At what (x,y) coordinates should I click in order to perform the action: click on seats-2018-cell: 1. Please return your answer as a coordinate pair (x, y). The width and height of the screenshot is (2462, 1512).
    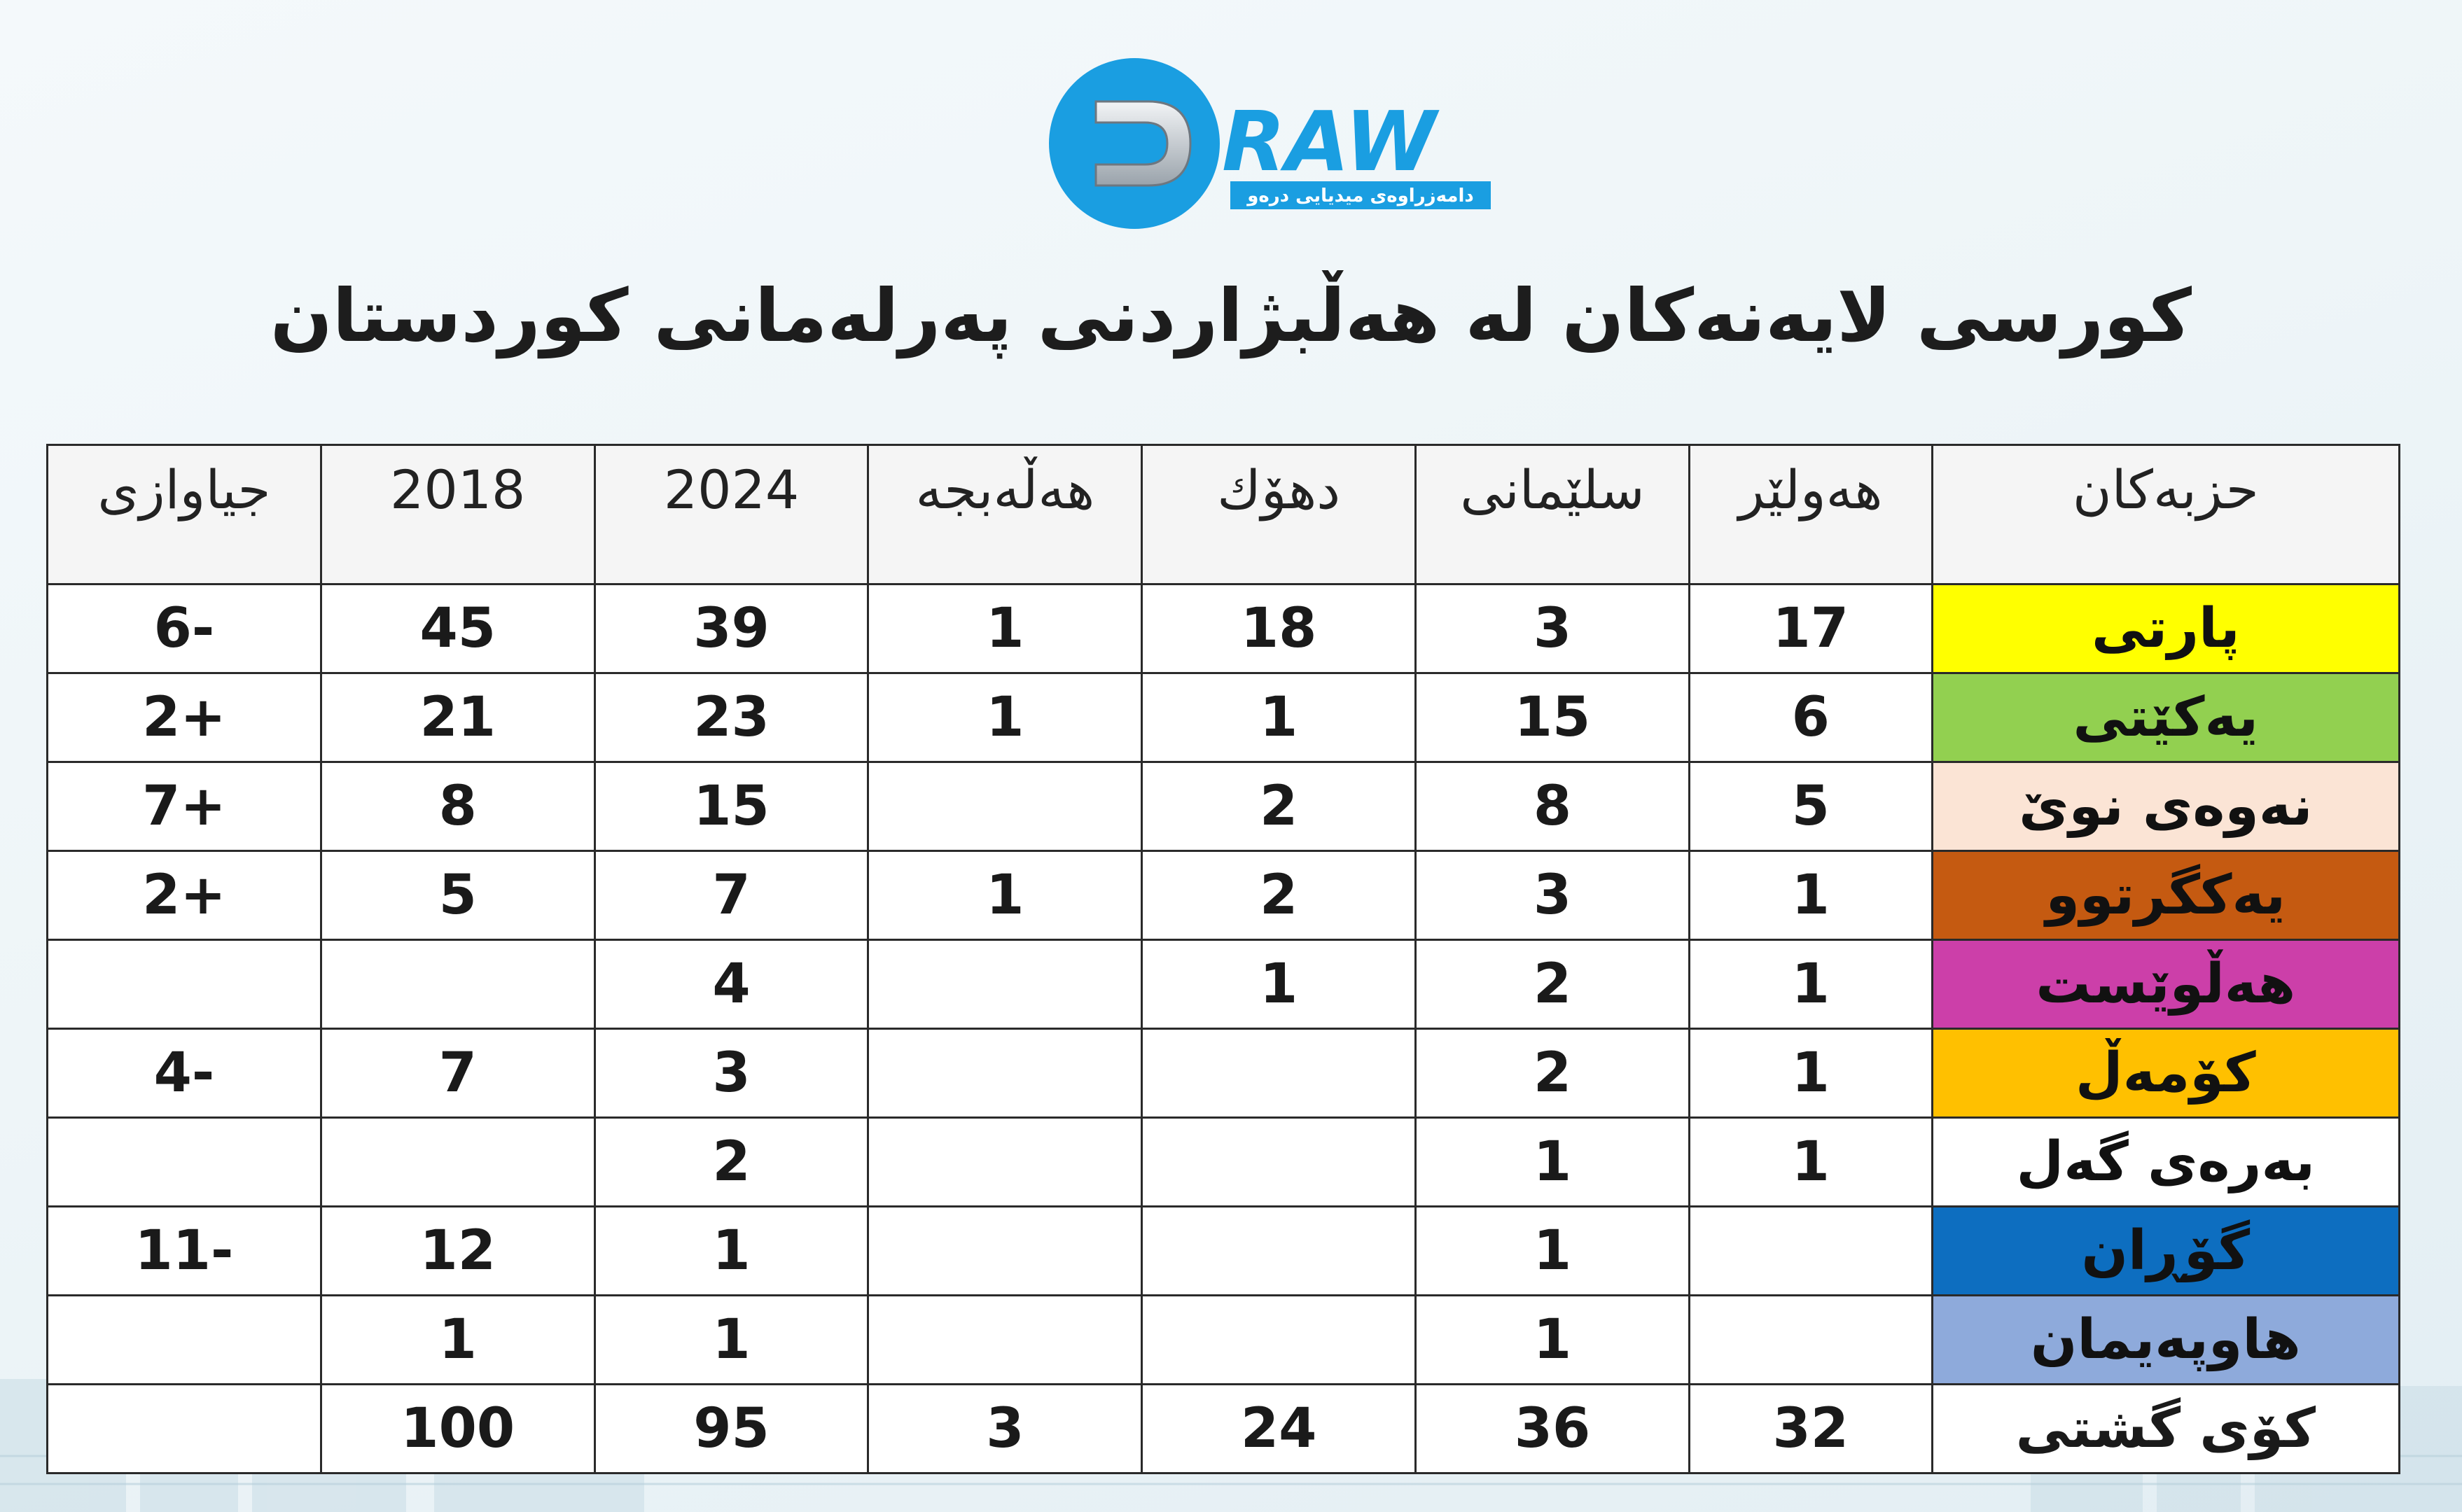
    Looking at the image, I should click on (458, 1339).